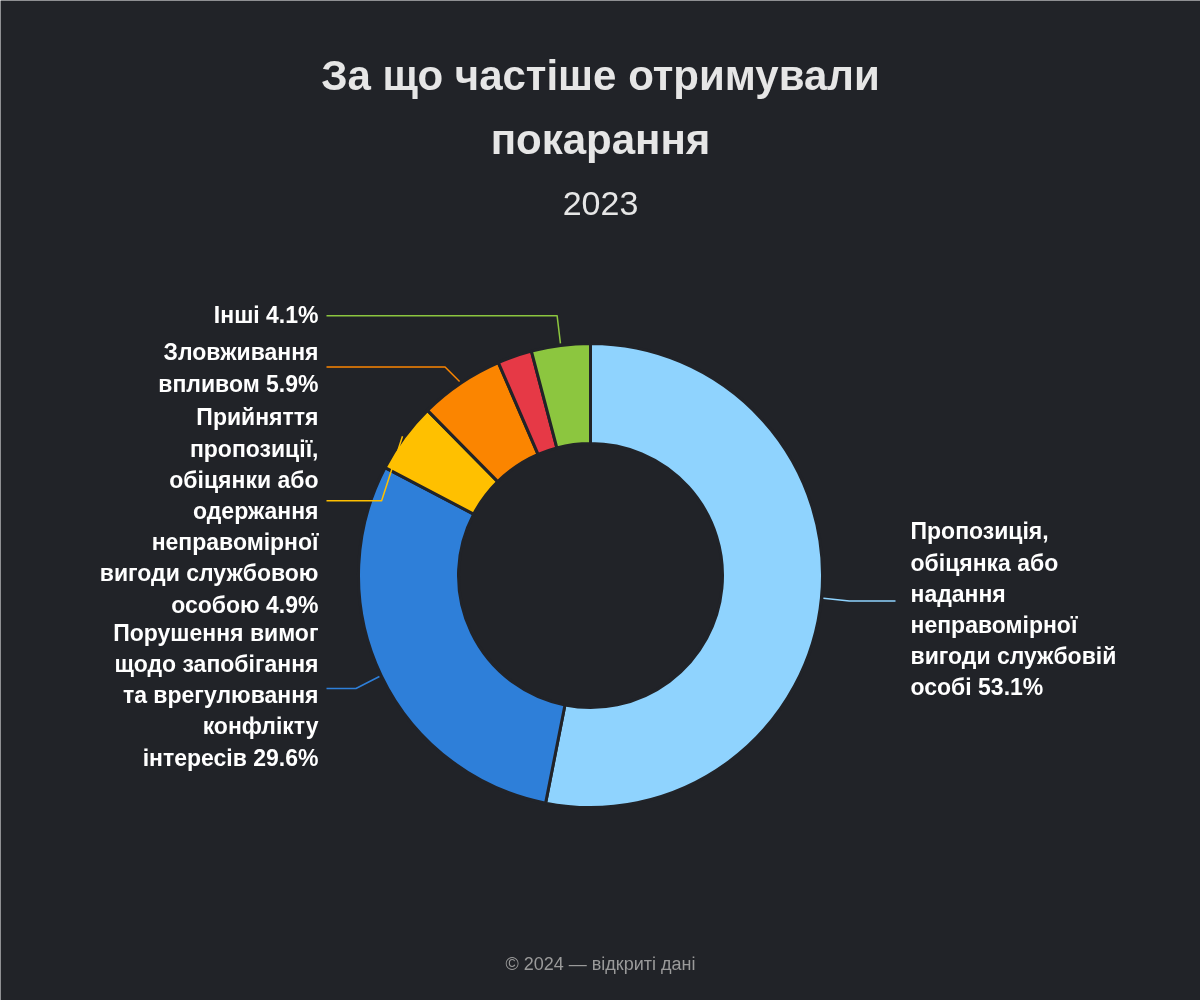 This screenshot has height=1000, width=1200. I want to click on legend-label: Пропозиція, обіцянка або надання неправомірної вигоди службовій особі 53.1%, so click(1013, 609).